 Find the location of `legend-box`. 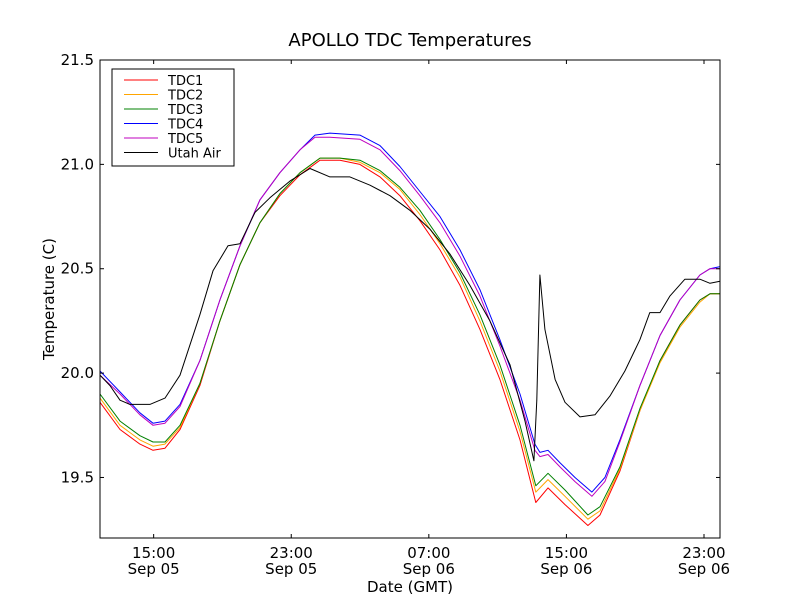

legend-box is located at coordinates (173, 117).